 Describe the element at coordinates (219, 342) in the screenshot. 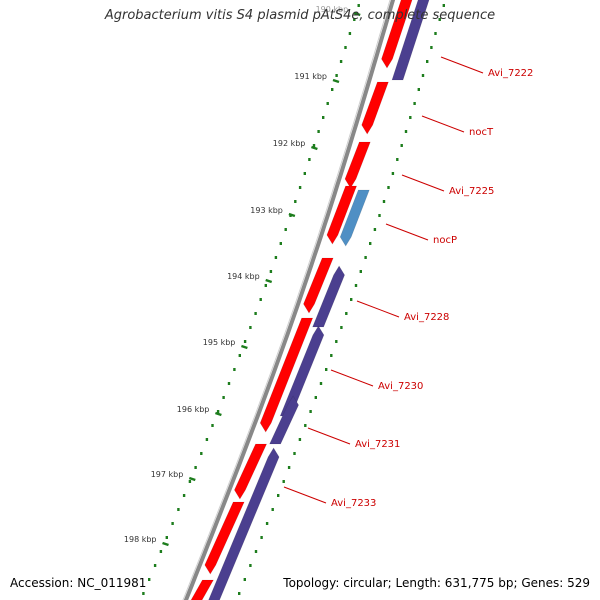

I see `ruler-label: 195 kbp` at that location.